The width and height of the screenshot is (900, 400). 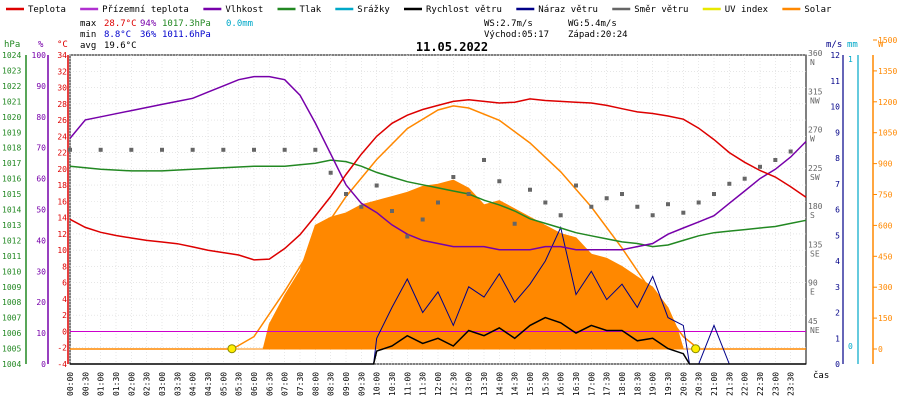 What do you see at coordinates (62, 234) in the screenshot?
I see `temp-tick-11: 12` at bounding box center [62, 234].